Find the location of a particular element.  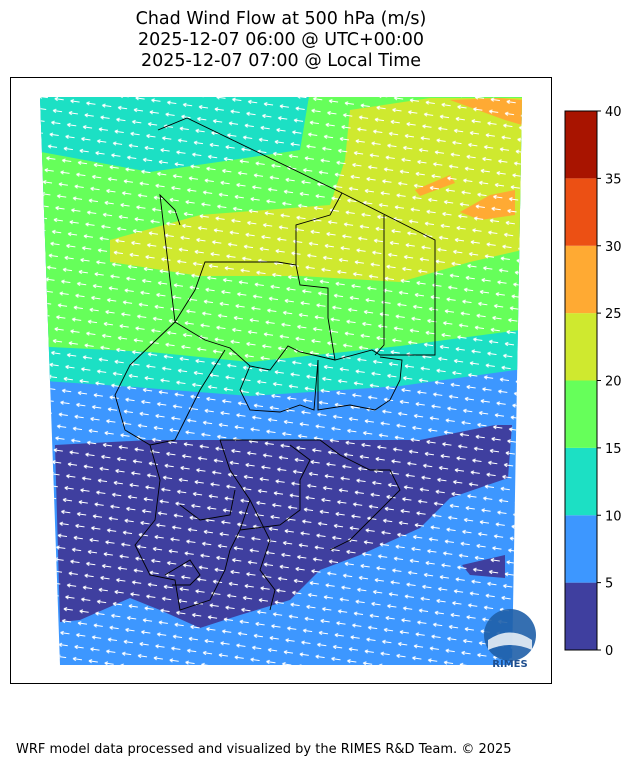

colorbar-tick-label: 5 is located at coordinates (609, 584).